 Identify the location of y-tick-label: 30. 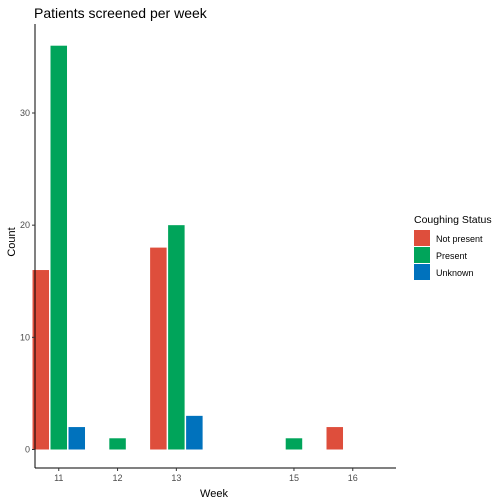
(25, 113).